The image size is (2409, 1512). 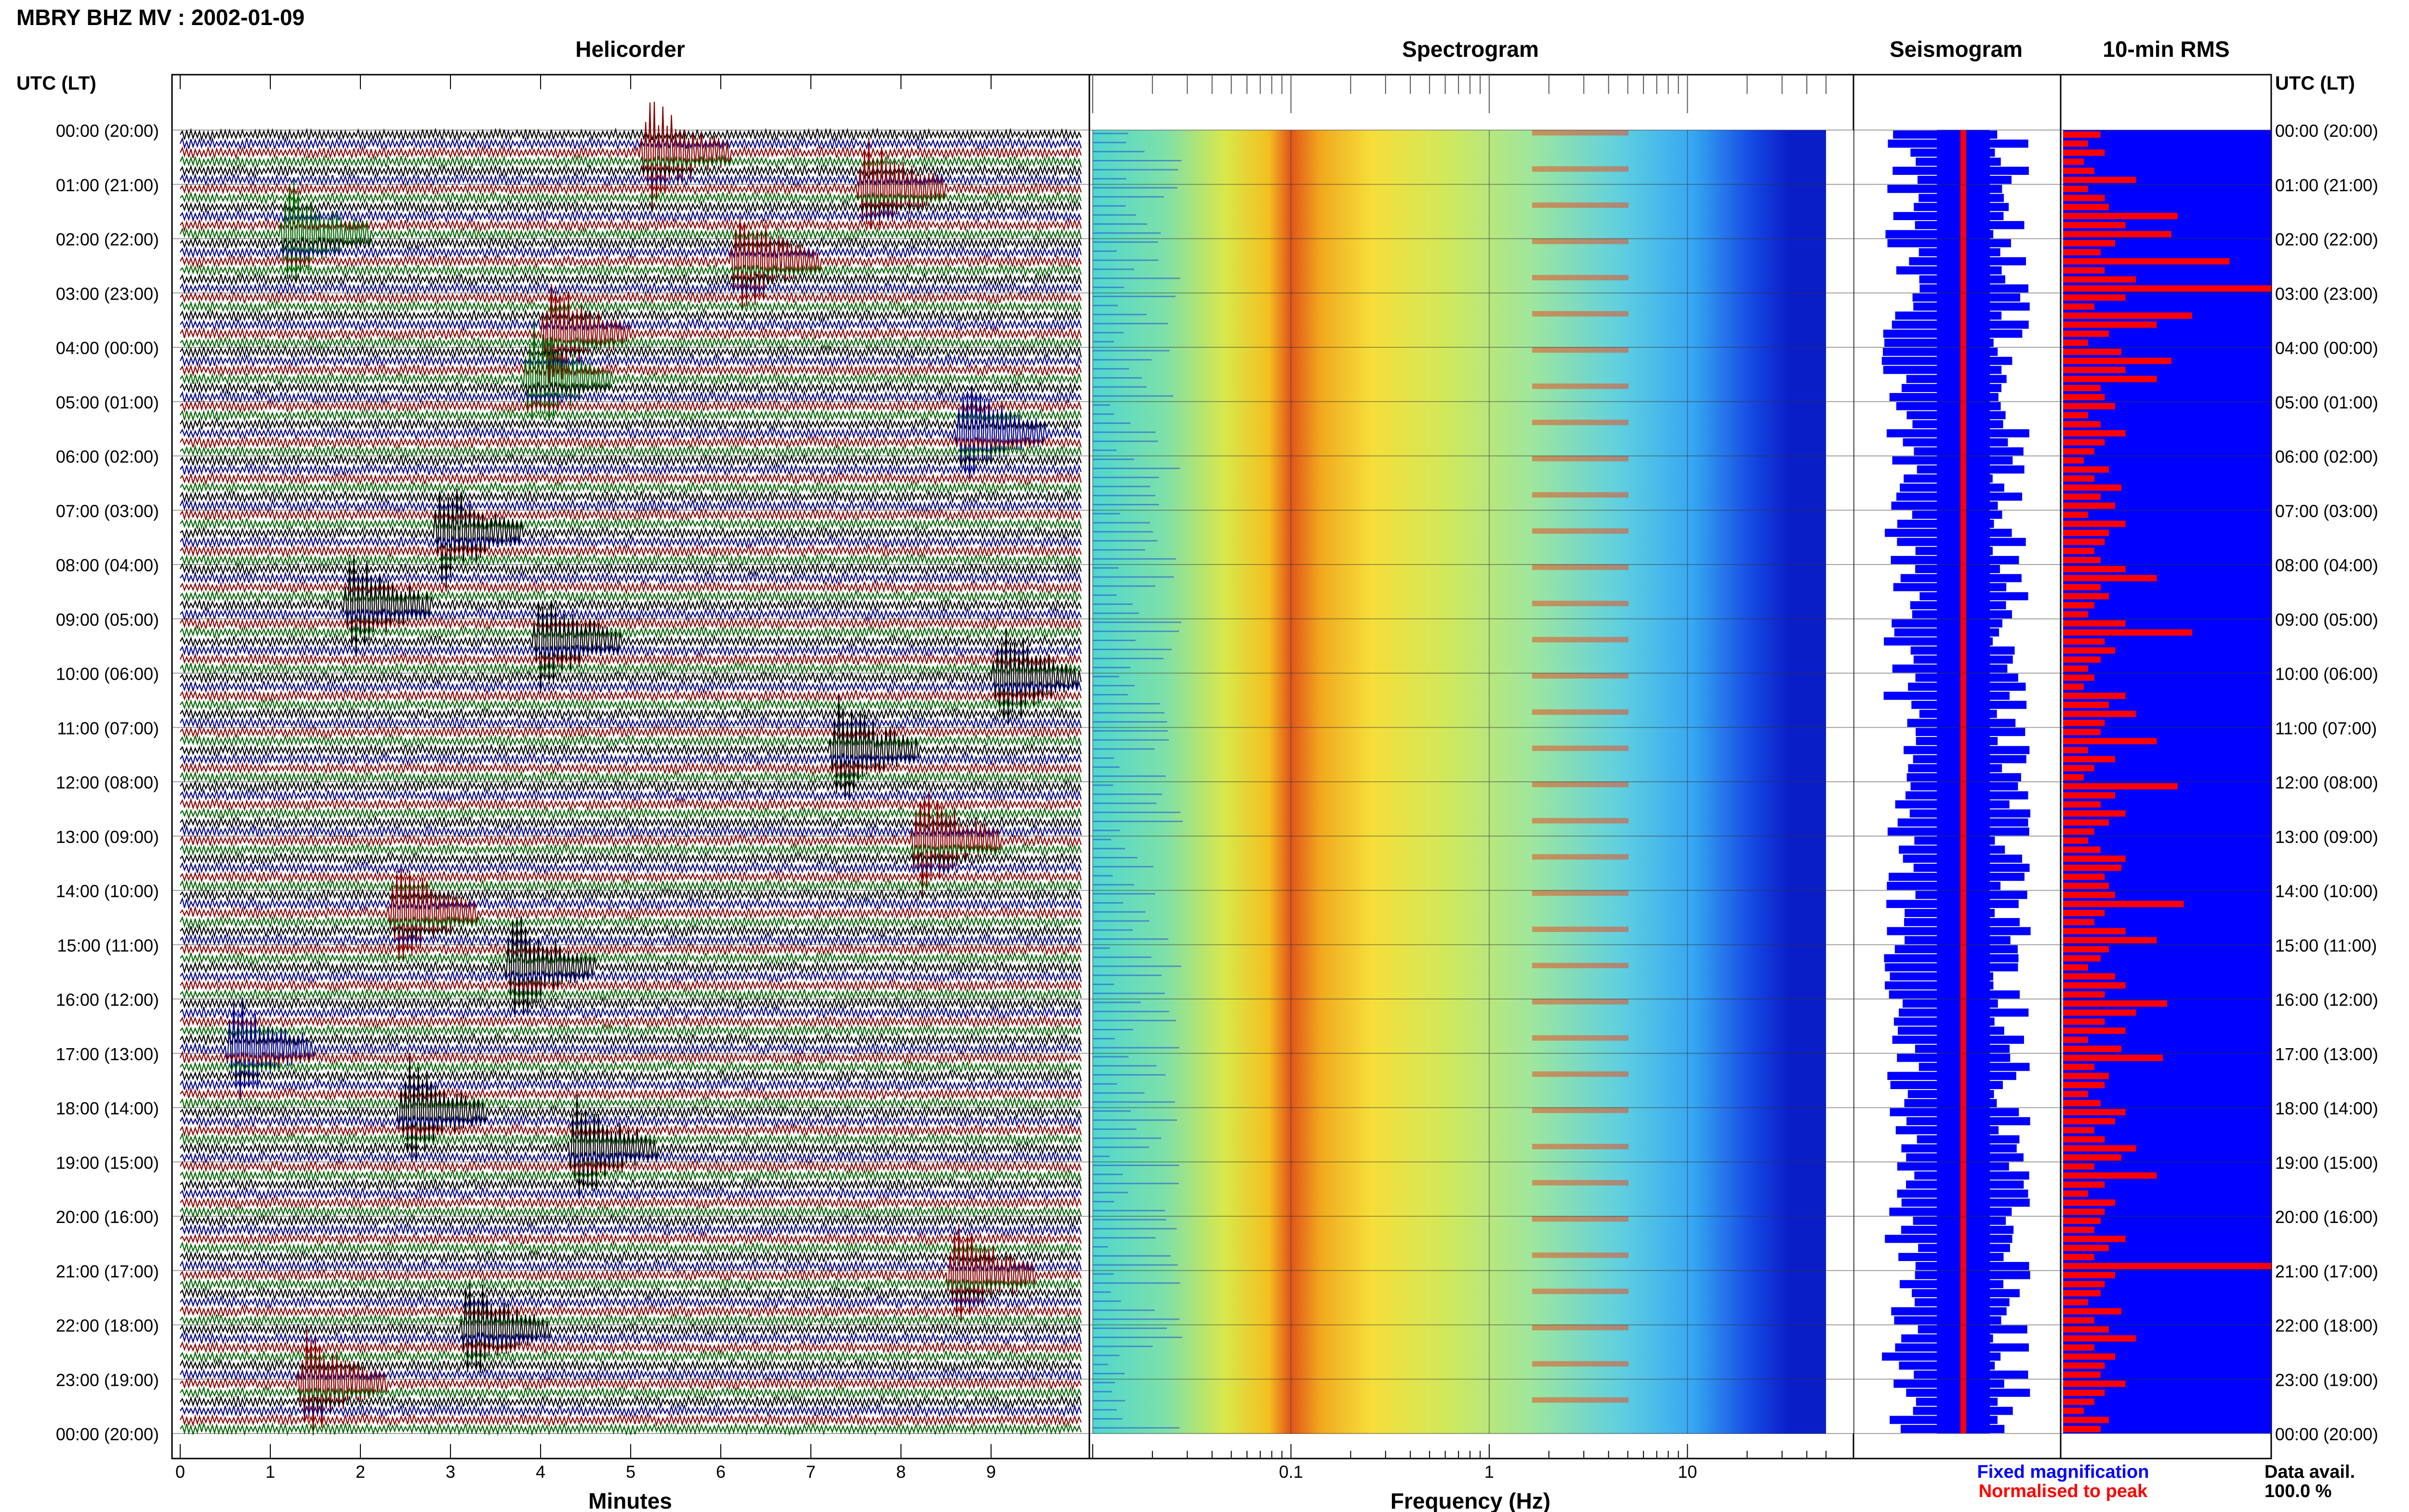 What do you see at coordinates (811, 1472) in the screenshot?
I see `helicorder-tick-label: 7` at bounding box center [811, 1472].